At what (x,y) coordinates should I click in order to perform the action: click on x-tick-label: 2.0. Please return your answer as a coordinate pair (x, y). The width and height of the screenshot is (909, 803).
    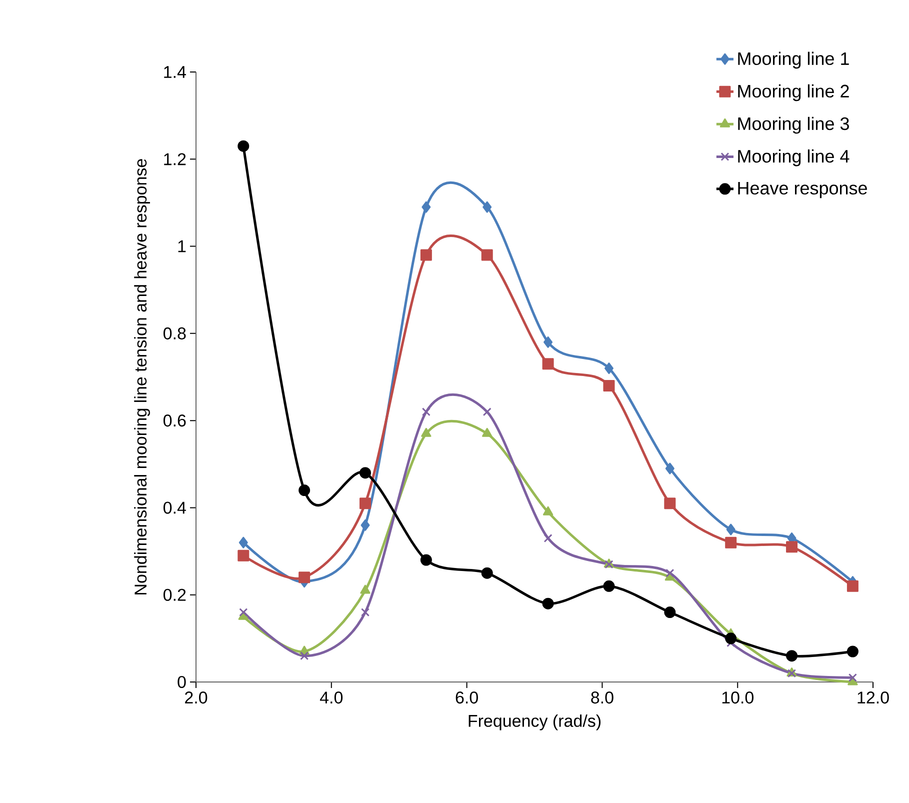
    Looking at the image, I should click on (196, 698).